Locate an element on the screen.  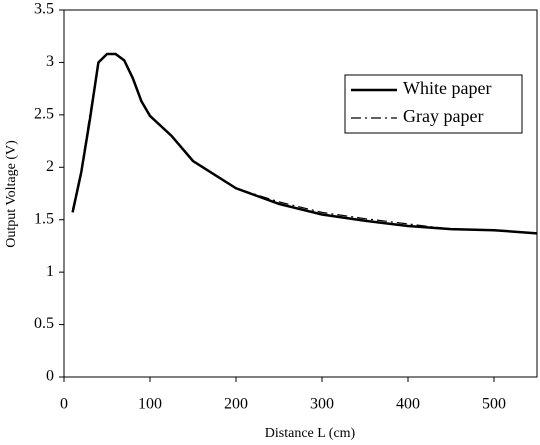
y-tick-label: 0.5 is located at coordinates (44, 323).